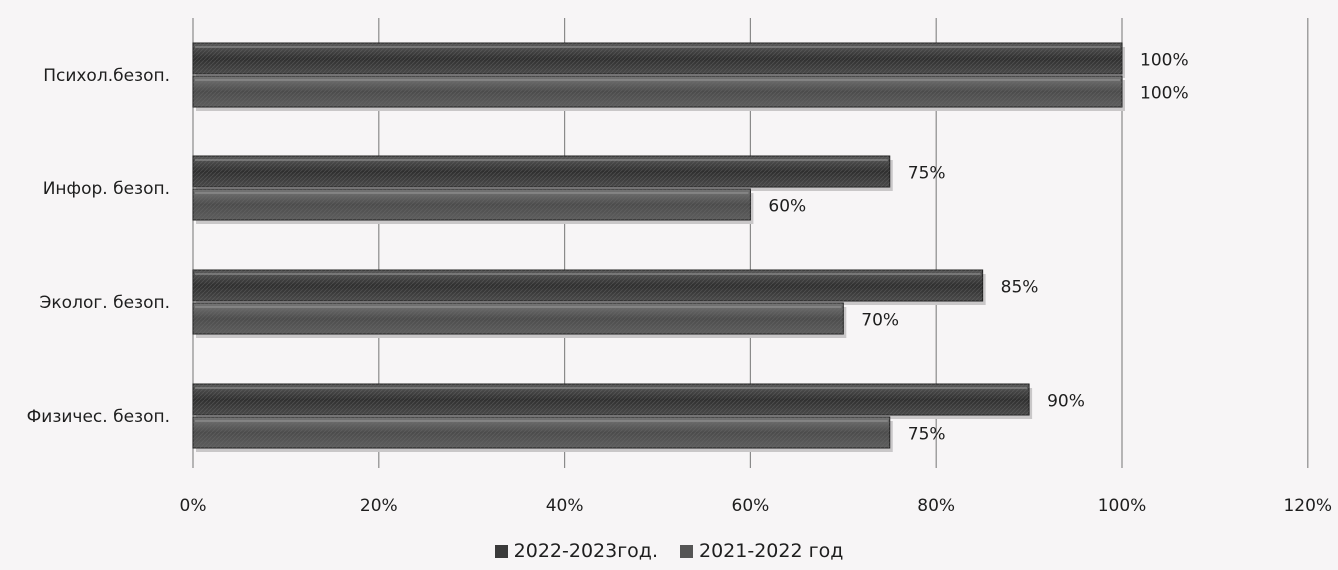 The height and width of the screenshot is (570, 1338). I want to click on category-label: Инфор. безоп., so click(106, 189).